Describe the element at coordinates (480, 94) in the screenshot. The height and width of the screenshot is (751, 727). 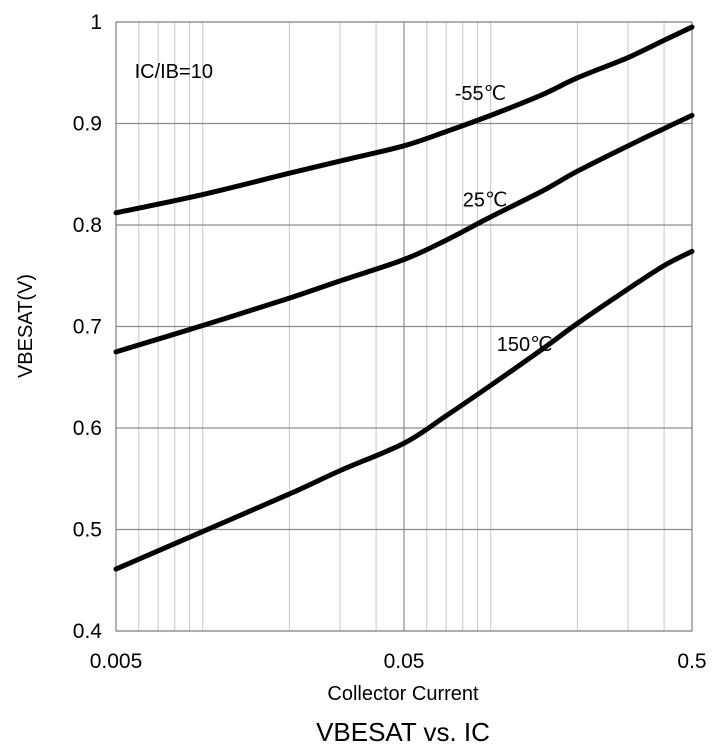
I see `chart-annotation: -55℃` at that location.